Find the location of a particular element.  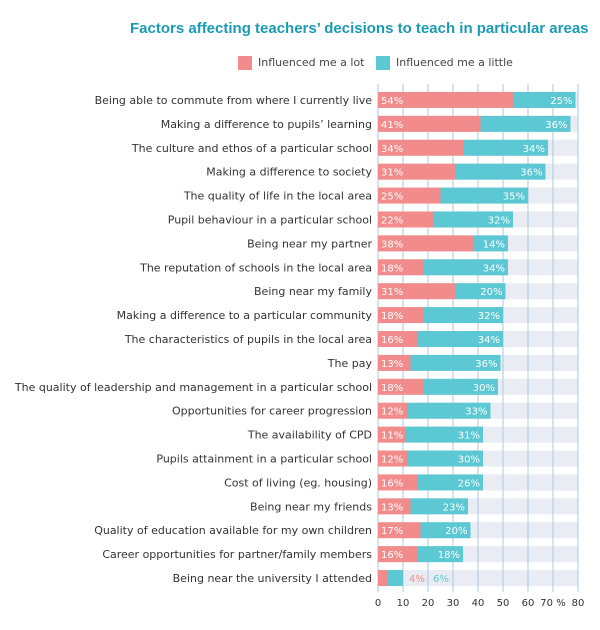

legend-swatch-lot is located at coordinates (245, 63).